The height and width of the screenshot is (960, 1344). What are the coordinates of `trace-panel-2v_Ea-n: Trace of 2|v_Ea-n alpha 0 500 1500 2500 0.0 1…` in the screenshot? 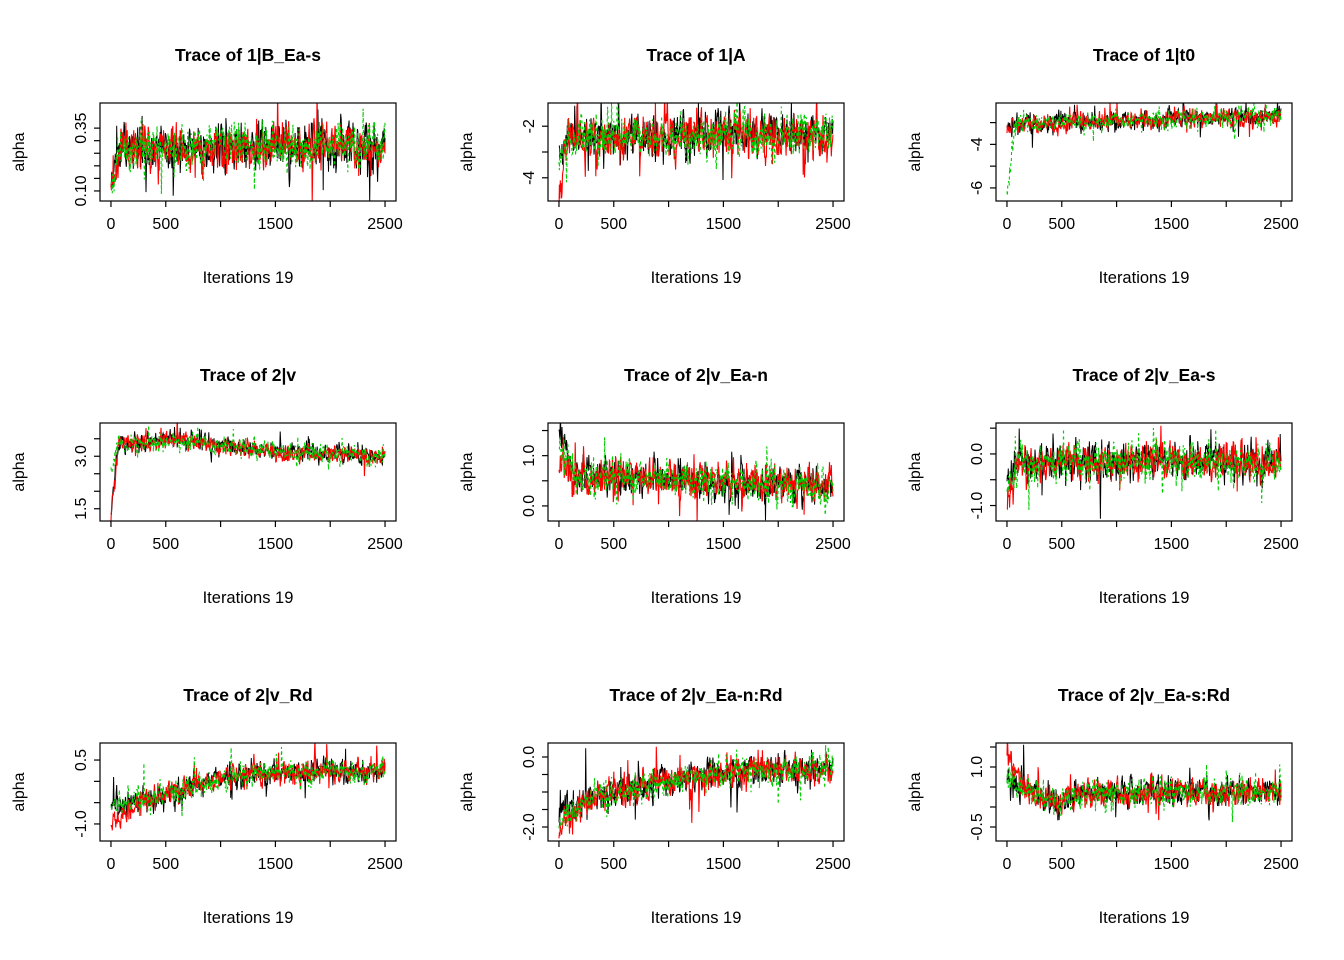 It's located at (672, 480).